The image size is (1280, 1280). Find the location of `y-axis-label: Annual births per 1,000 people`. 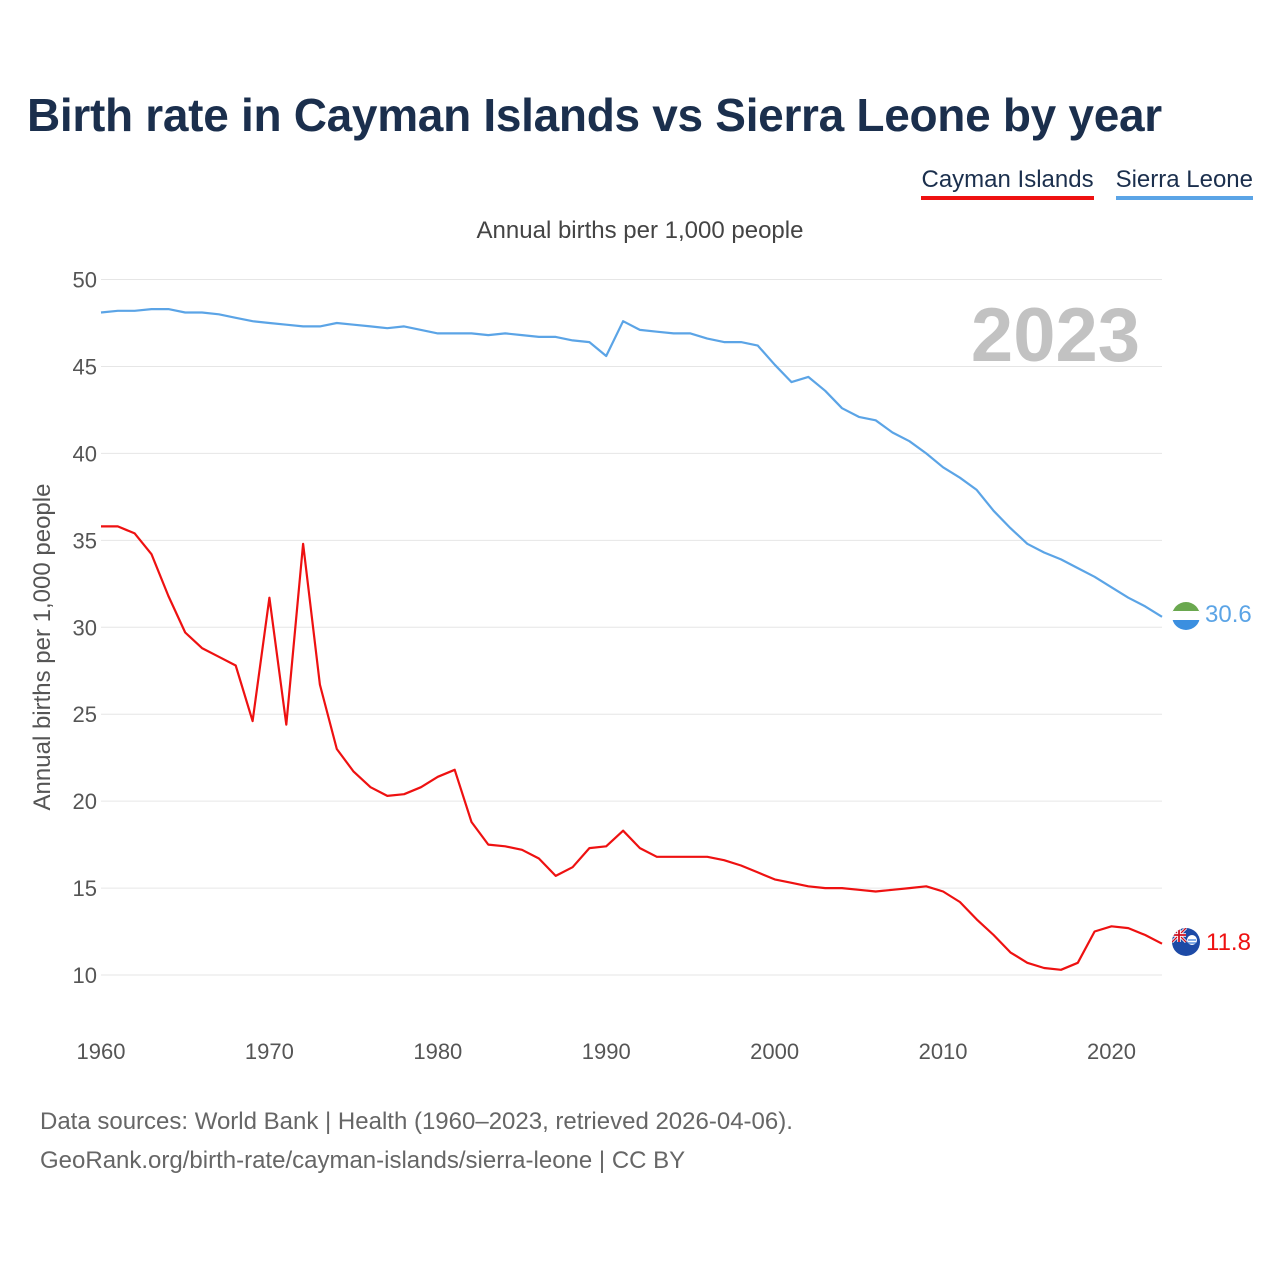

y-axis-label: Annual births per 1,000 people is located at coordinates (42, 647).